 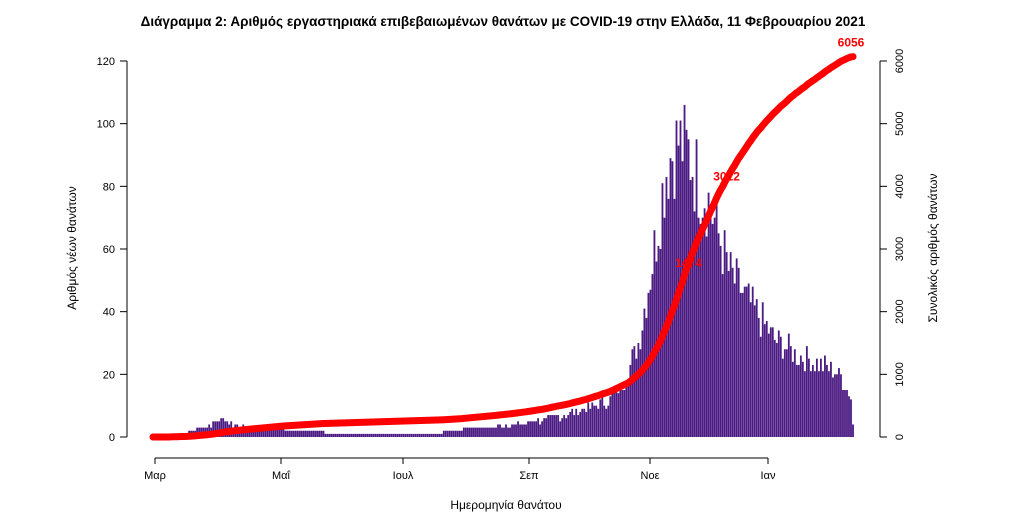 What do you see at coordinates (768, 476) in the screenshot?
I see `x-tick-label: Ιαν` at bounding box center [768, 476].